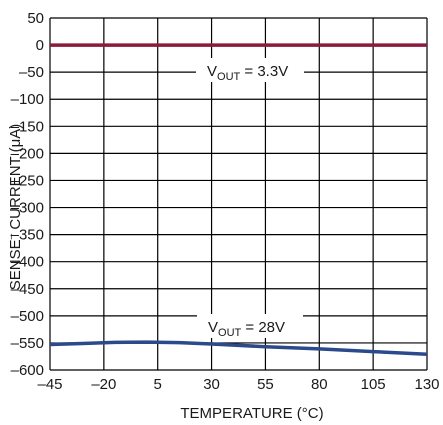 The image size is (443, 425). What do you see at coordinates (40, 45) in the screenshot?
I see `y-tick-label: 0` at bounding box center [40, 45].